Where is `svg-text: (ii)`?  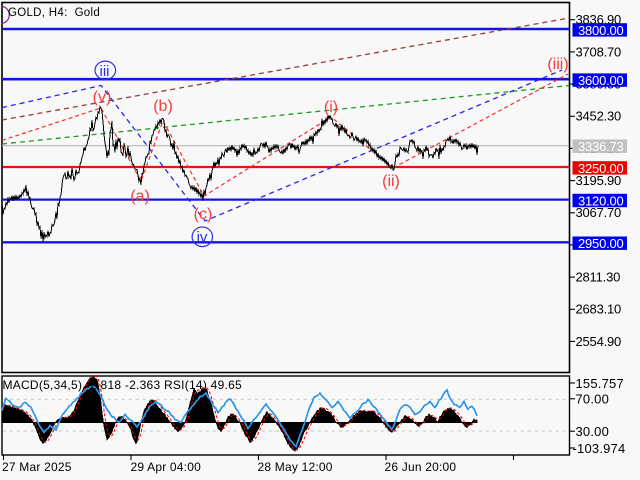 svg-text: (ii) is located at coordinates (391, 181).